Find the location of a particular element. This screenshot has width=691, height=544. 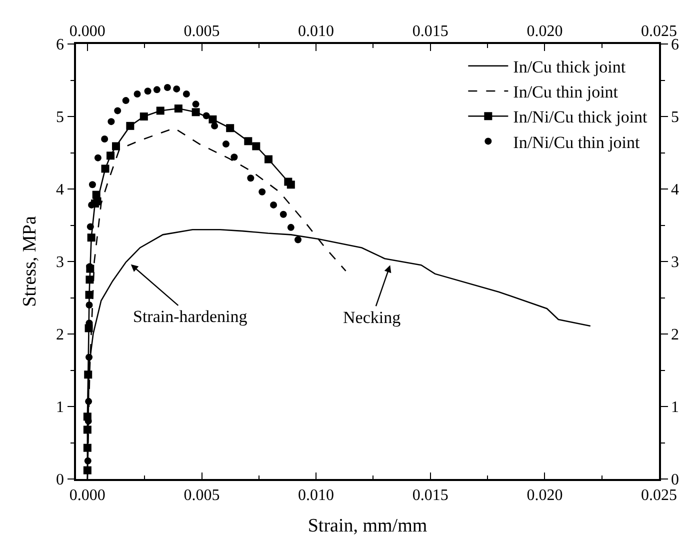

x2-tick-label: 0.020 is located at coordinates (544, 495).